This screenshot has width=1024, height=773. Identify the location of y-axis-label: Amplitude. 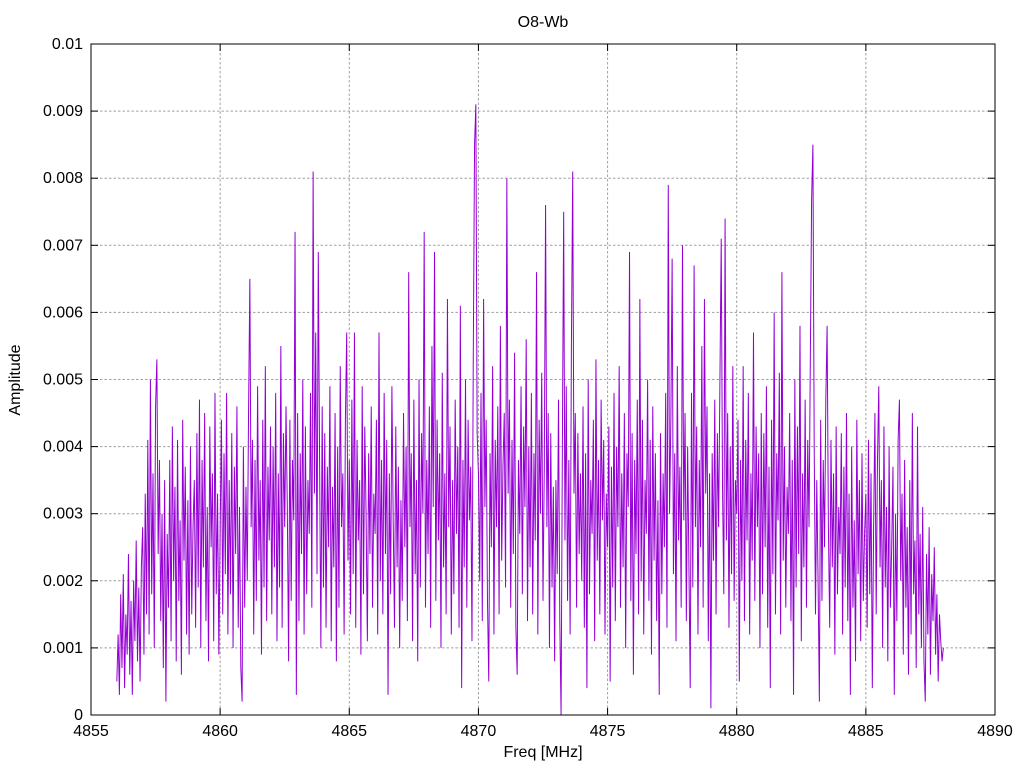
(15, 379).